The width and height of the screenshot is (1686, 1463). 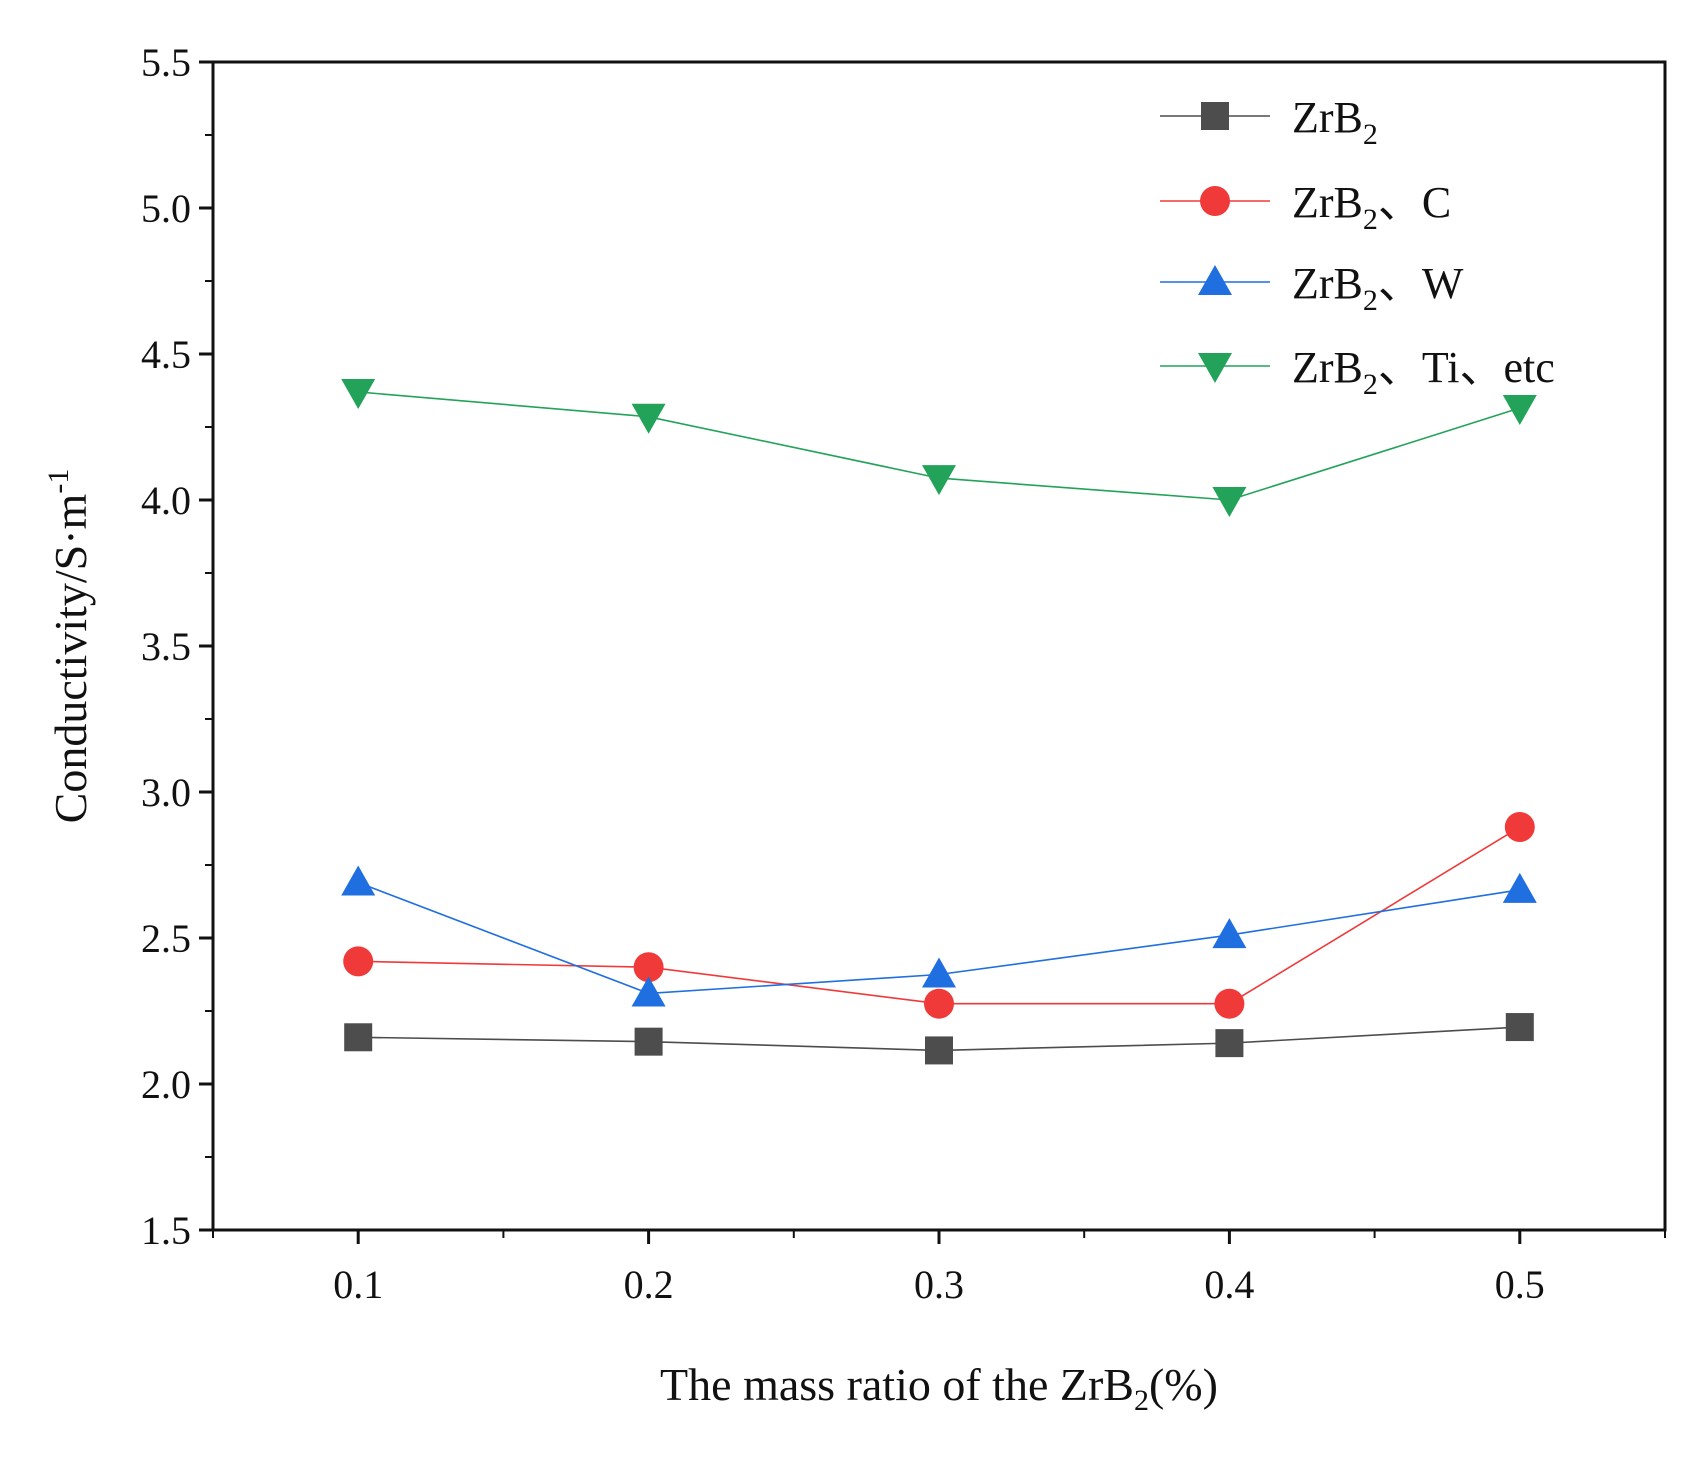 What do you see at coordinates (166, 208) in the screenshot?
I see `y-tick-label: 5.0` at bounding box center [166, 208].